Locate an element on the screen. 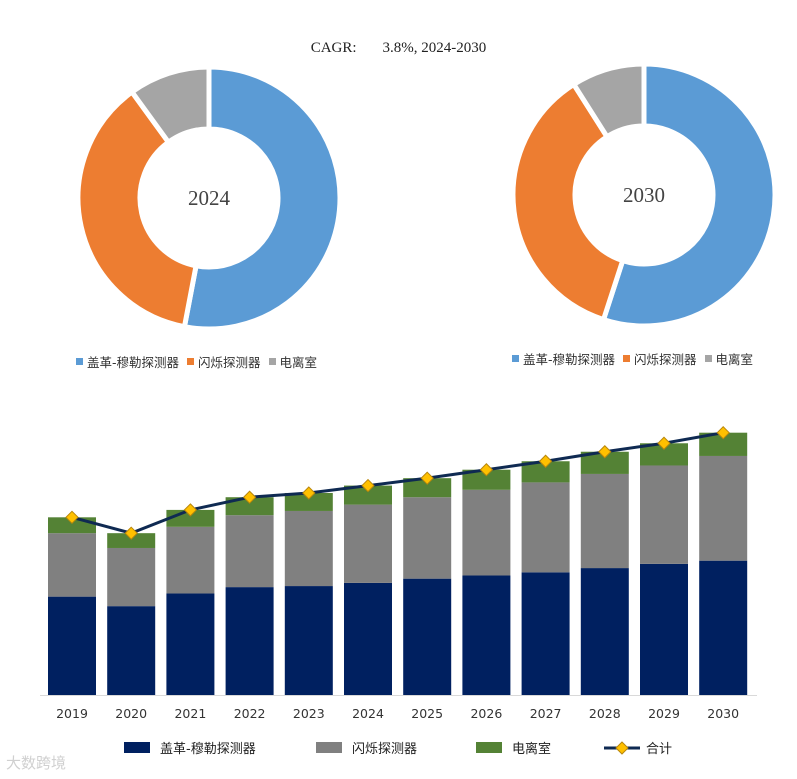 This screenshot has width=797, height=779. total-marker-2025 is located at coordinates (427, 478).